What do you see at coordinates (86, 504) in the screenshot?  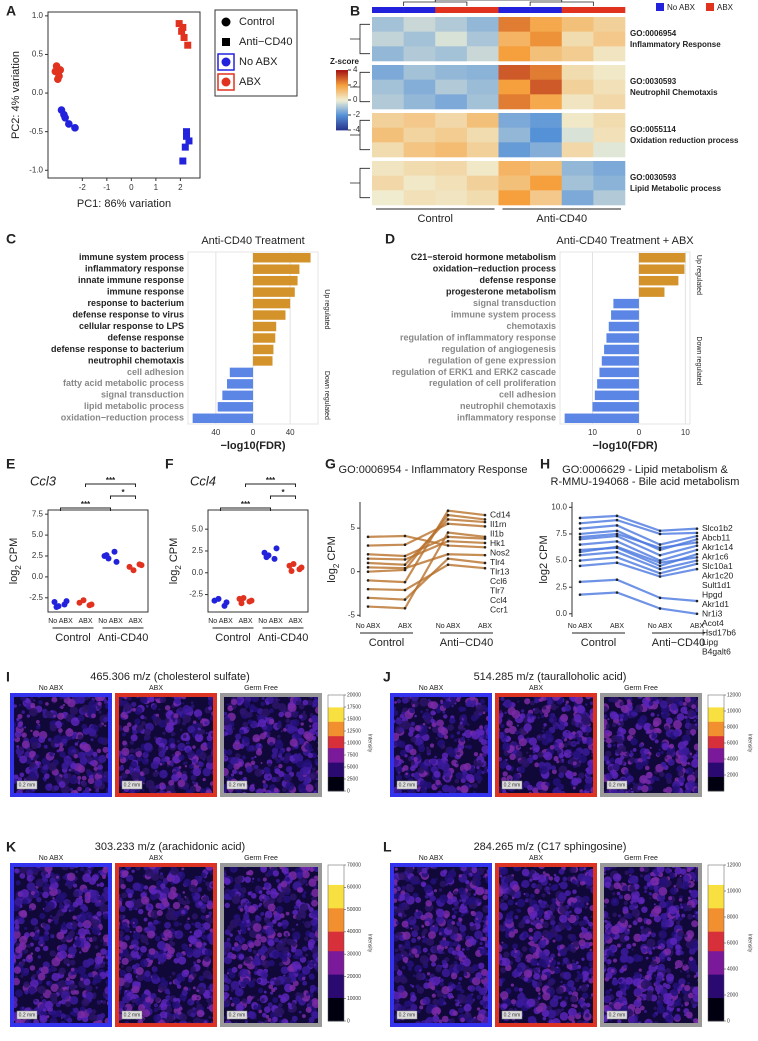 I see `significance-label: ***` at bounding box center [86, 504].